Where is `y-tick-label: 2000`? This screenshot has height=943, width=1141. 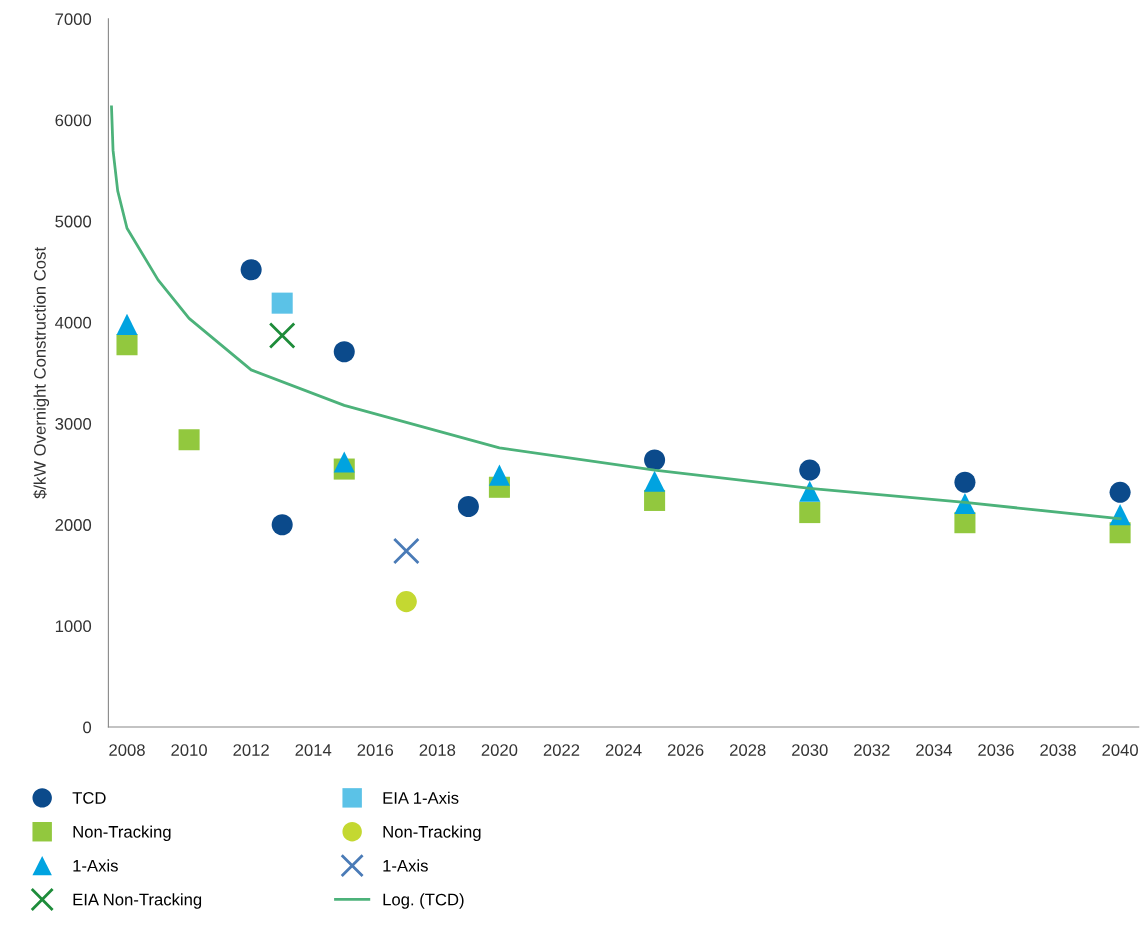
y-tick-label: 2000 is located at coordinates (73, 525).